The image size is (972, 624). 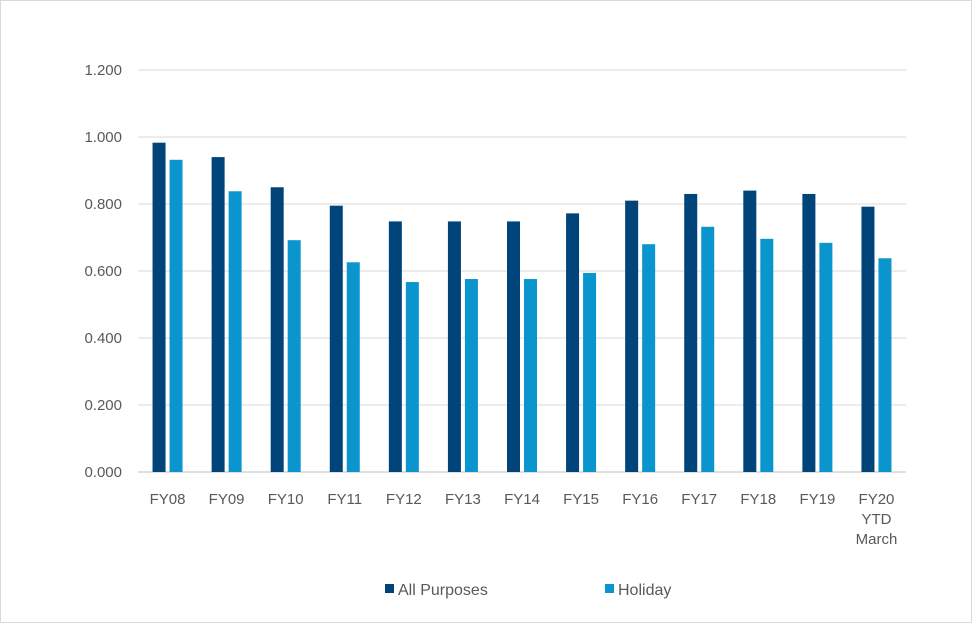 I want to click on x-tick-label: FY18, so click(x=758, y=499).